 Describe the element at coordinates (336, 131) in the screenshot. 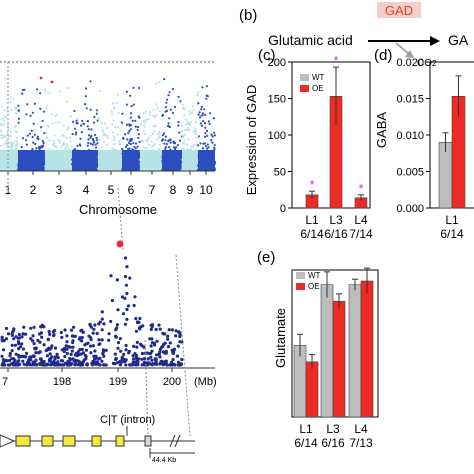

I see `chart-c-bars: * * *` at that location.